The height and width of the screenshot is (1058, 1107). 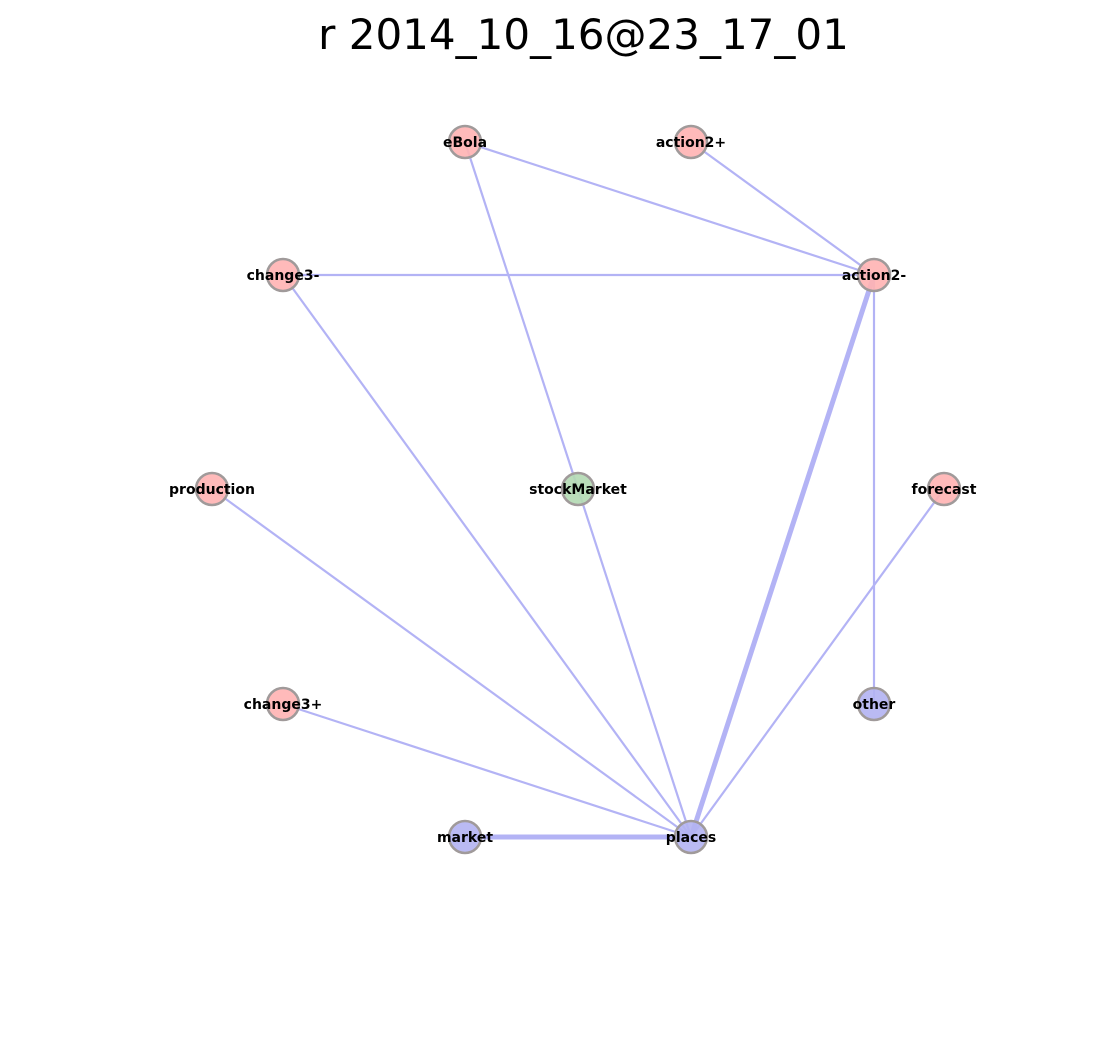 I want to click on node-label-stockMarket: stockMarket, so click(x=578, y=490).